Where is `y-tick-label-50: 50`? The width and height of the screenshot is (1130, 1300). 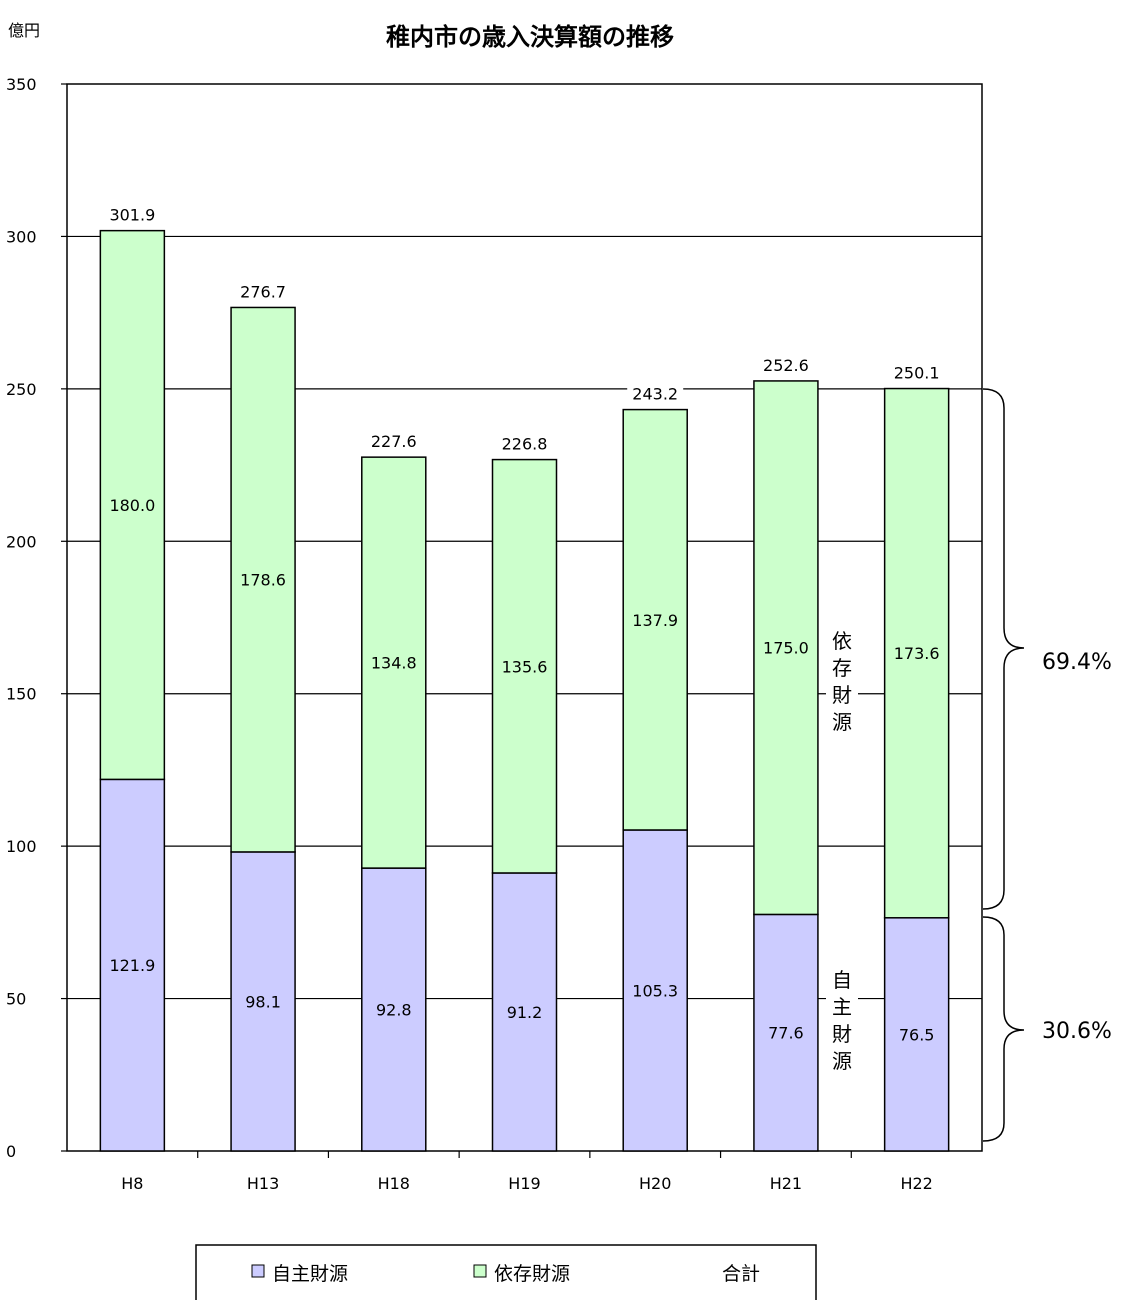 y-tick-label-50: 50 is located at coordinates (16, 999).